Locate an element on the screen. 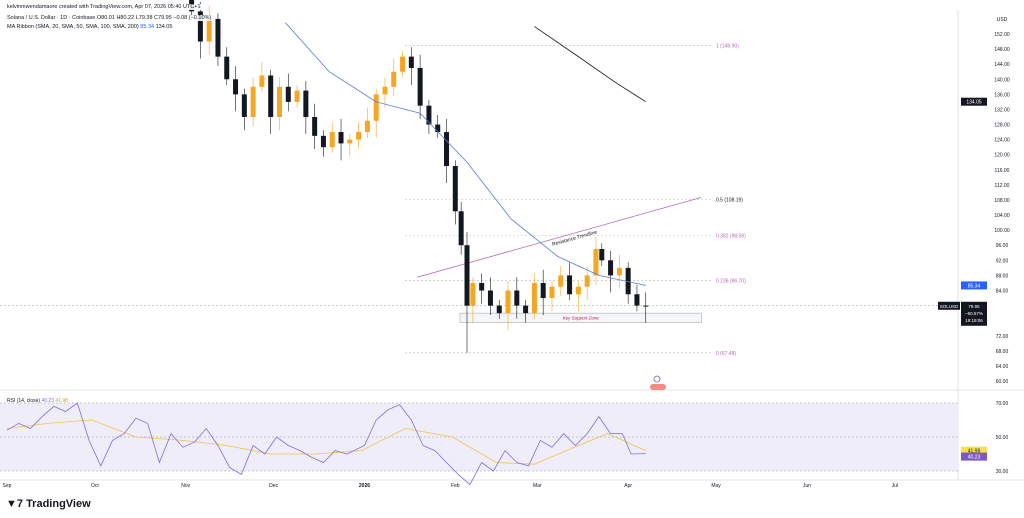 Image resolution: width=1024 pixels, height=518 pixels. support-zone-label: Key Support Zone is located at coordinates (581, 317).